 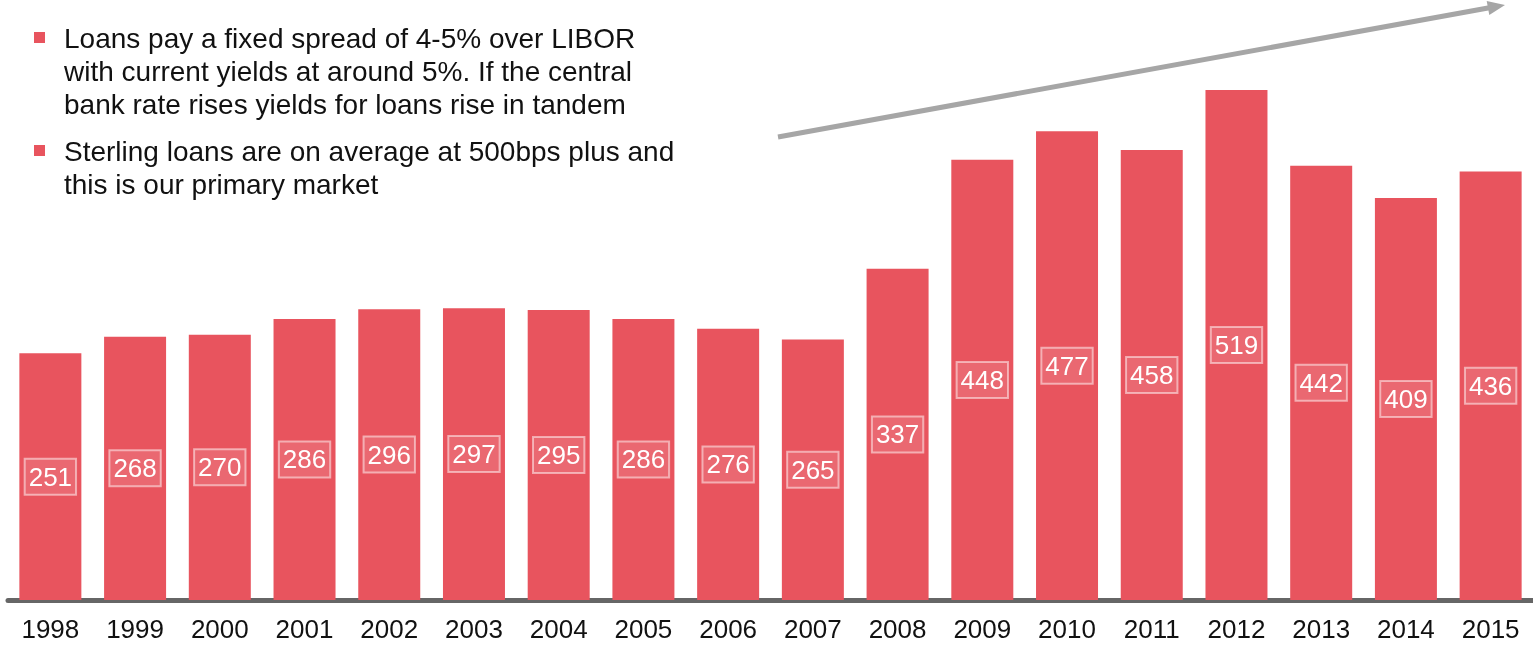 I want to click on x-tick-label: 2012, so click(x=1236, y=629).